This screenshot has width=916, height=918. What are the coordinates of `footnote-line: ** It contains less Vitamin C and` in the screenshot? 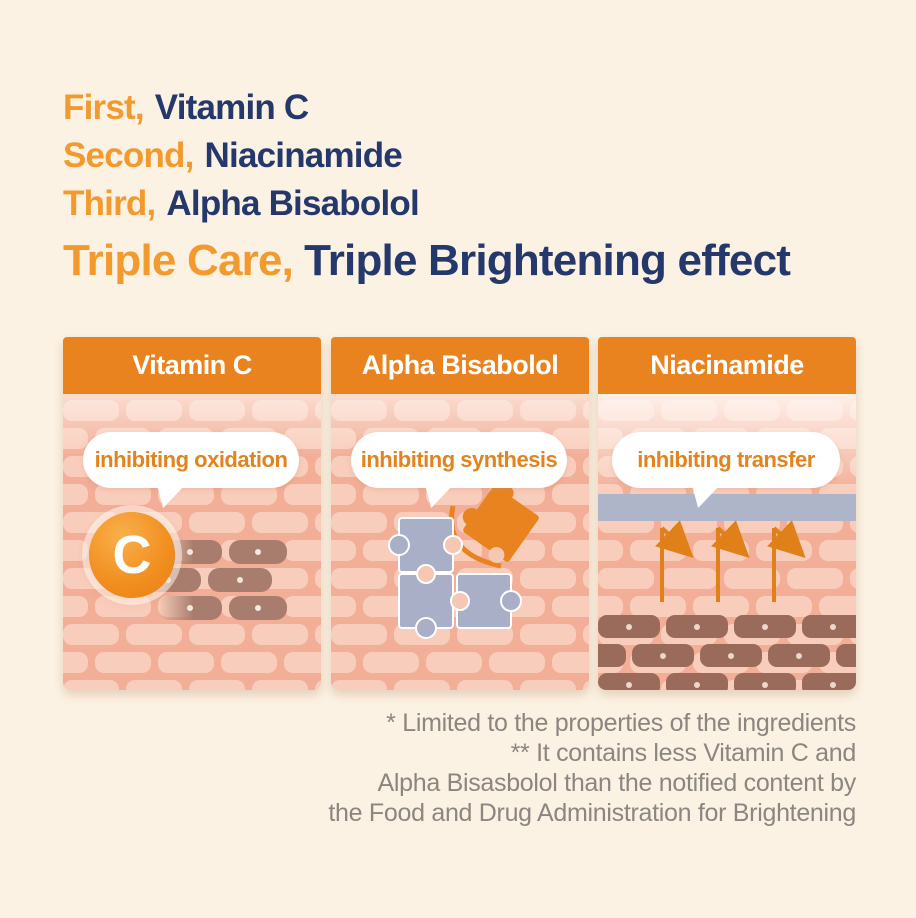 It's located at (683, 753).